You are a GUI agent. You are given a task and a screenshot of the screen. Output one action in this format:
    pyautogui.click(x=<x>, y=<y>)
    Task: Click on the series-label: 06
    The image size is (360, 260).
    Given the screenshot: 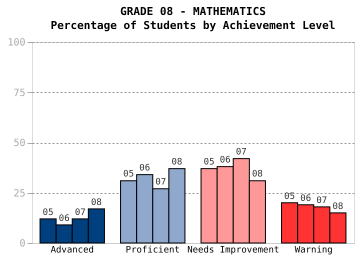 What is the action you would take?
    pyautogui.click(x=64, y=219)
    